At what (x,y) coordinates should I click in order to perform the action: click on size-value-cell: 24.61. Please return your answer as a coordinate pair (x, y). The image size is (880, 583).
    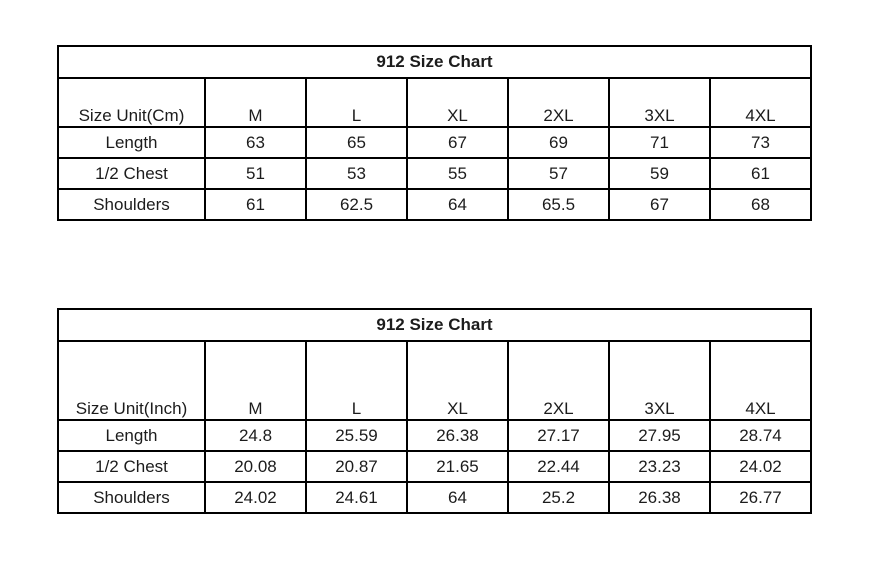
    Looking at the image, I should click on (356, 497).